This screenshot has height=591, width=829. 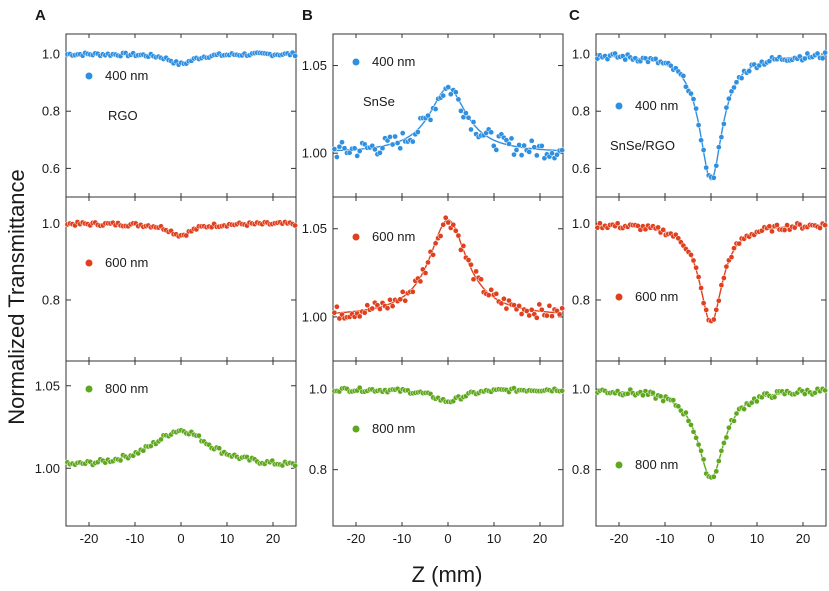 I want to click on fit-line, so click(x=711, y=118).